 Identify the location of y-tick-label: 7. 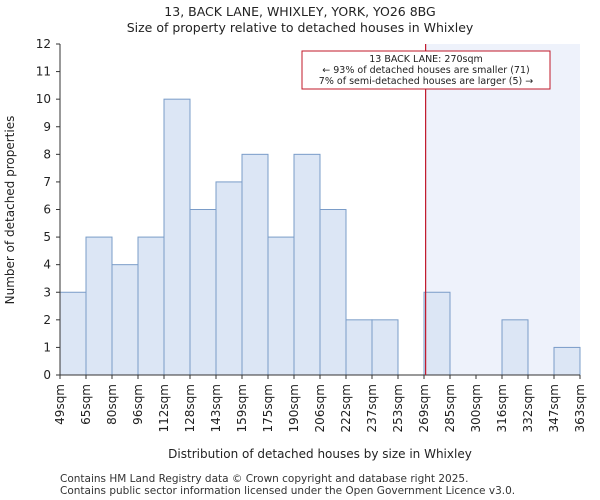
(47, 182).